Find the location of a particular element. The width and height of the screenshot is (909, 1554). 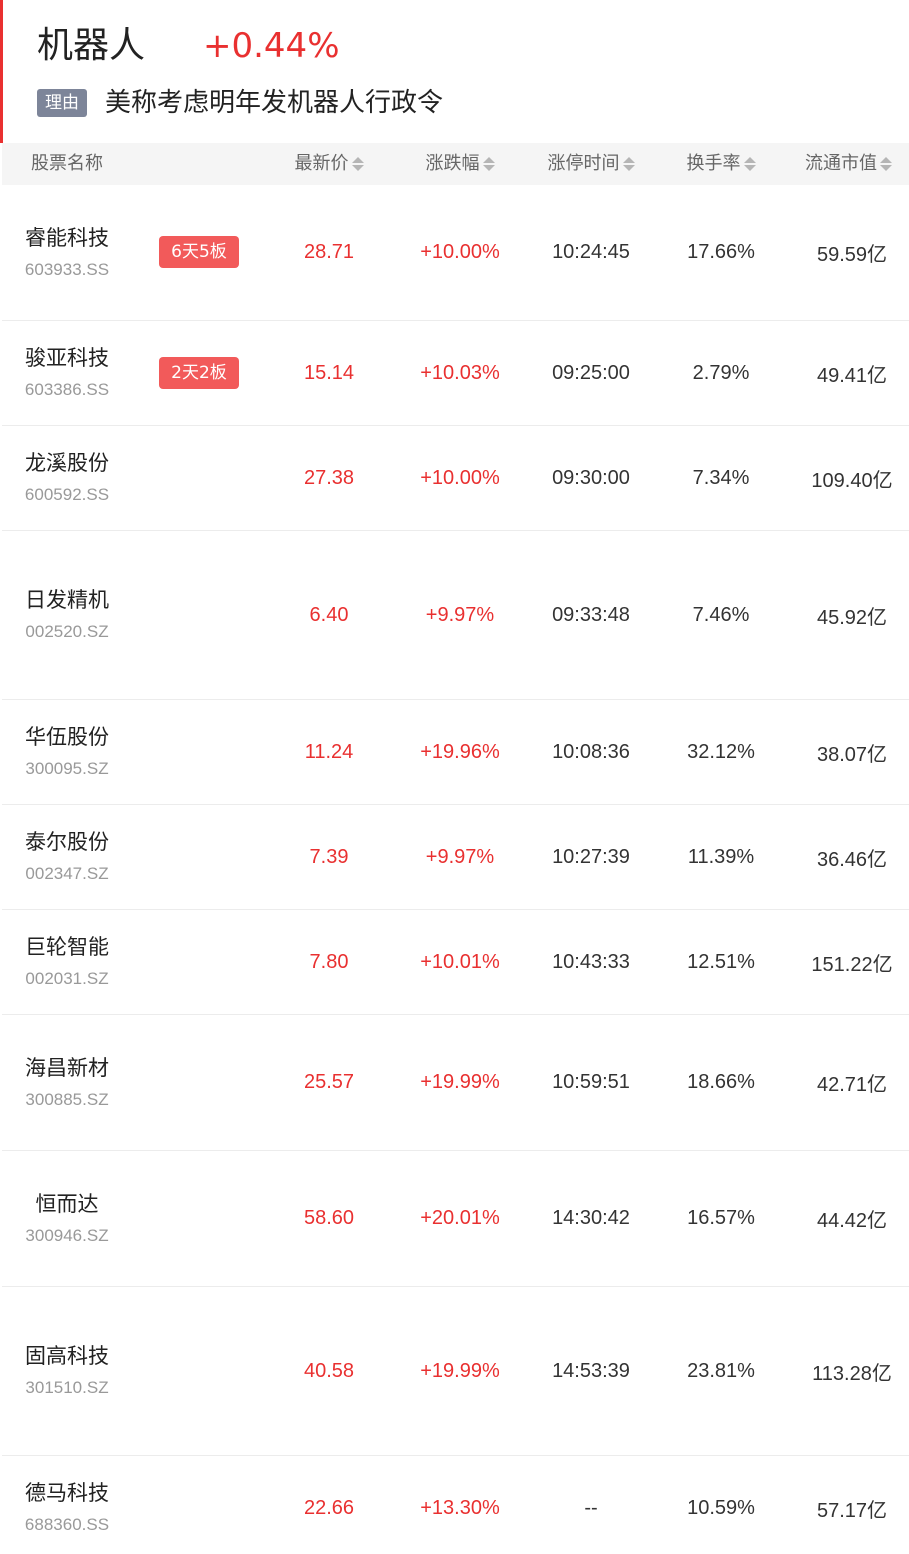

column-header-name: 股票名称 is located at coordinates (67, 164).